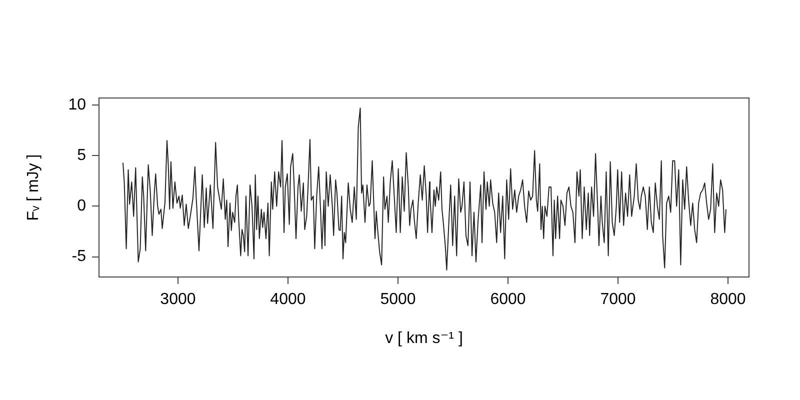 The image size is (800, 400). Describe the element at coordinates (178, 299) in the screenshot. I see `x-tick-label: 3000` at that location.